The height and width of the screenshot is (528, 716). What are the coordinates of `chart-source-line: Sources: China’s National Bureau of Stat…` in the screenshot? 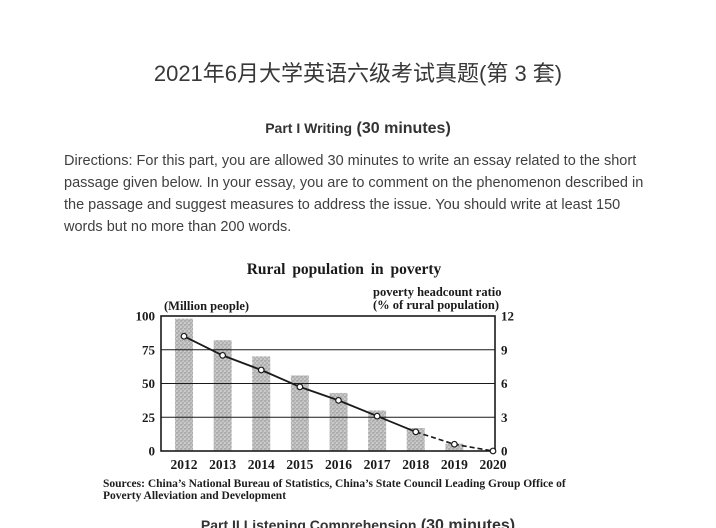 It's located at (334, 484).